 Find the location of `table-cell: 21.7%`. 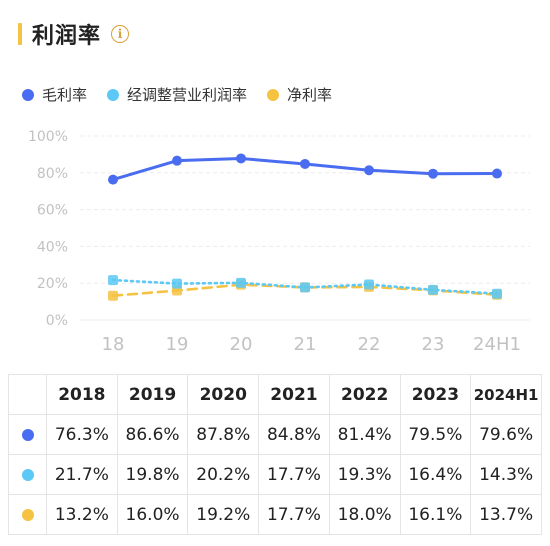

table-cell: 21.7% is located at coordinates (82, 474).